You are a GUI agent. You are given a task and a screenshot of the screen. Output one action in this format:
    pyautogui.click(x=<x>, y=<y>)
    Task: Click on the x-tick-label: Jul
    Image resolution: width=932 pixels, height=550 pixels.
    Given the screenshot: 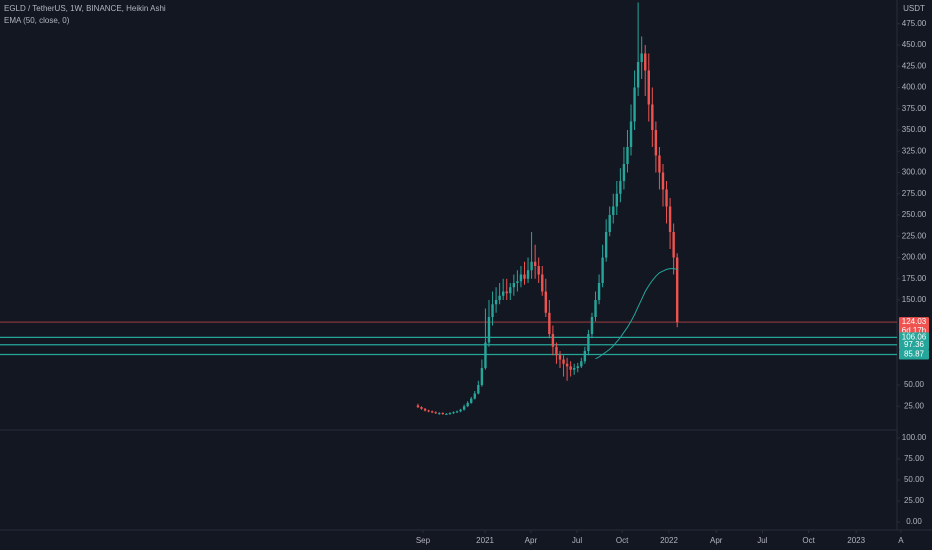 What is the action you would take?
    pyautogui.click(x=762, y=540)
    